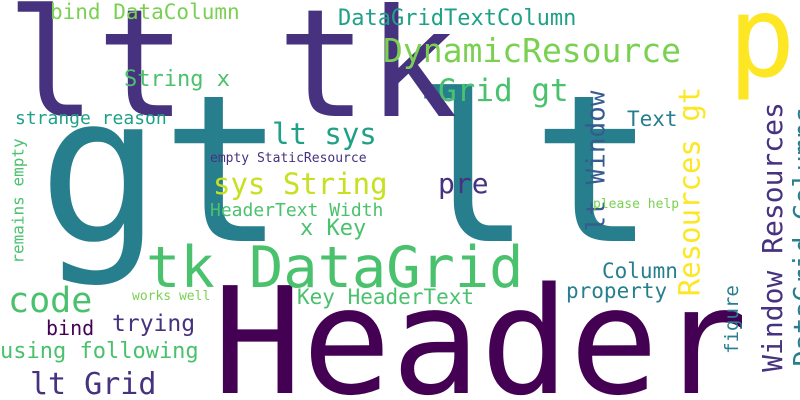 The height and width of the screenshot is (400, 800). I want to click on word-headertext-width: HeaderText Width, so click(297, 210).